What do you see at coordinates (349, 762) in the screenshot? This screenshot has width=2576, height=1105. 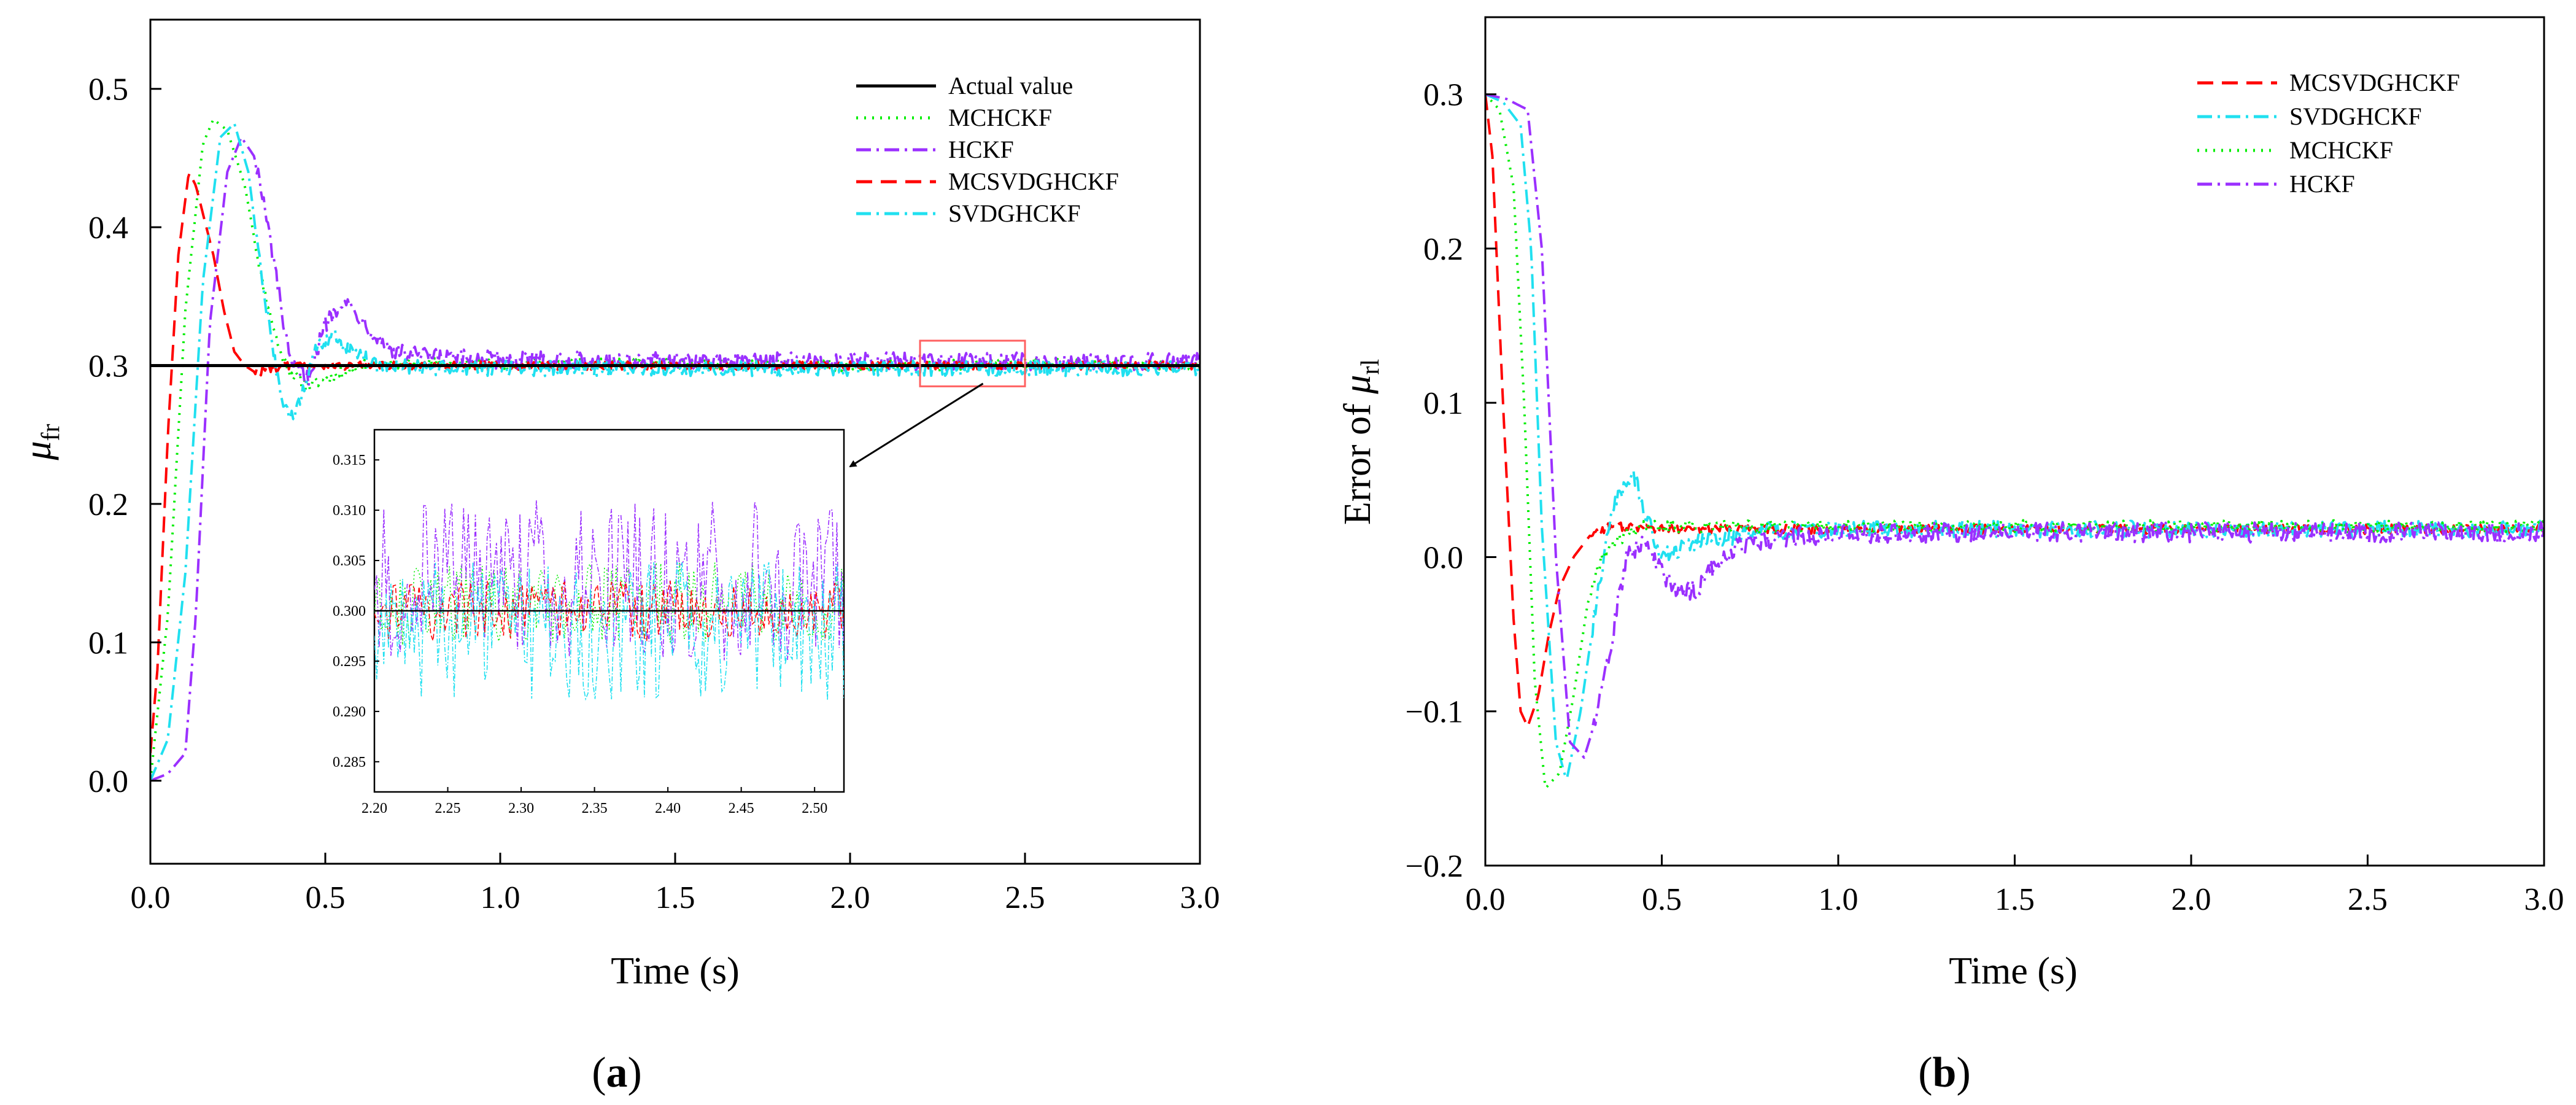 I see `panel-a-inset-y-tick-label: 0.285` at bounding box center [349, 762].